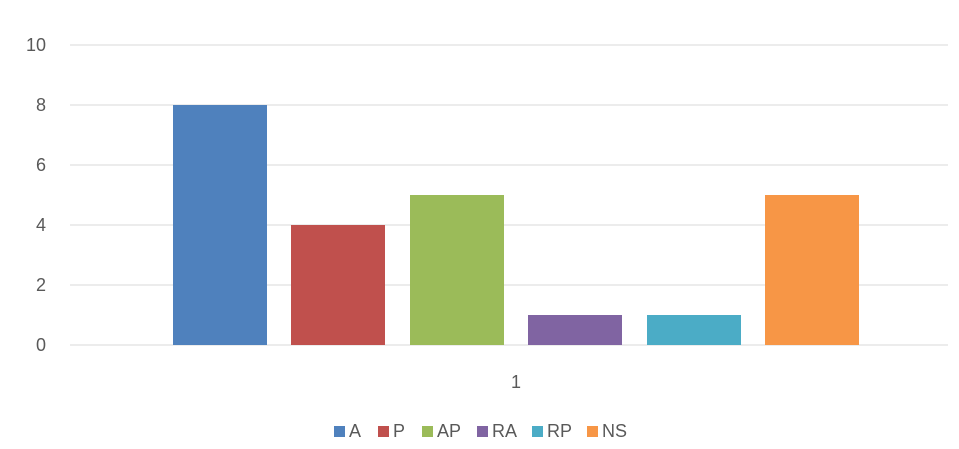 This screenshot has width=959, height=449. Describe the element at coordinates (220, 225) in the screenshot. I see `bar-a` at that location.